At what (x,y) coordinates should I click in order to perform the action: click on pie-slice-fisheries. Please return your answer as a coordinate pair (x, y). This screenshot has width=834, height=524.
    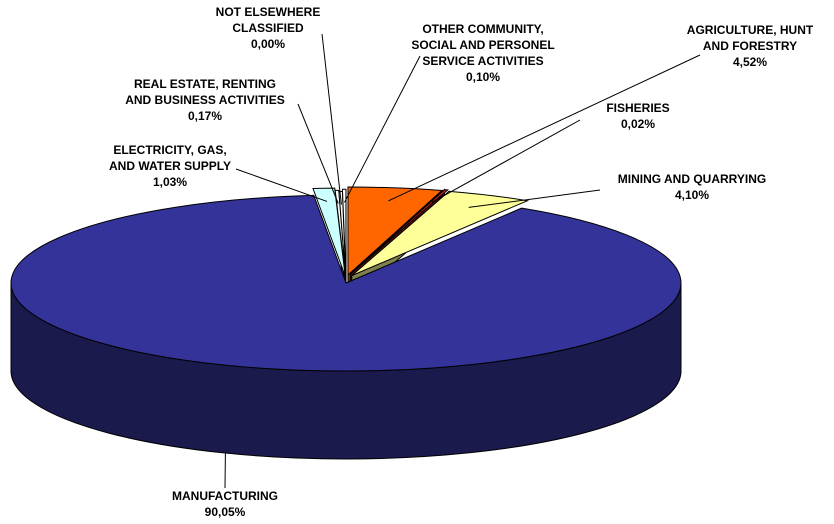
    Looking at the image, I should click on (400, 232).